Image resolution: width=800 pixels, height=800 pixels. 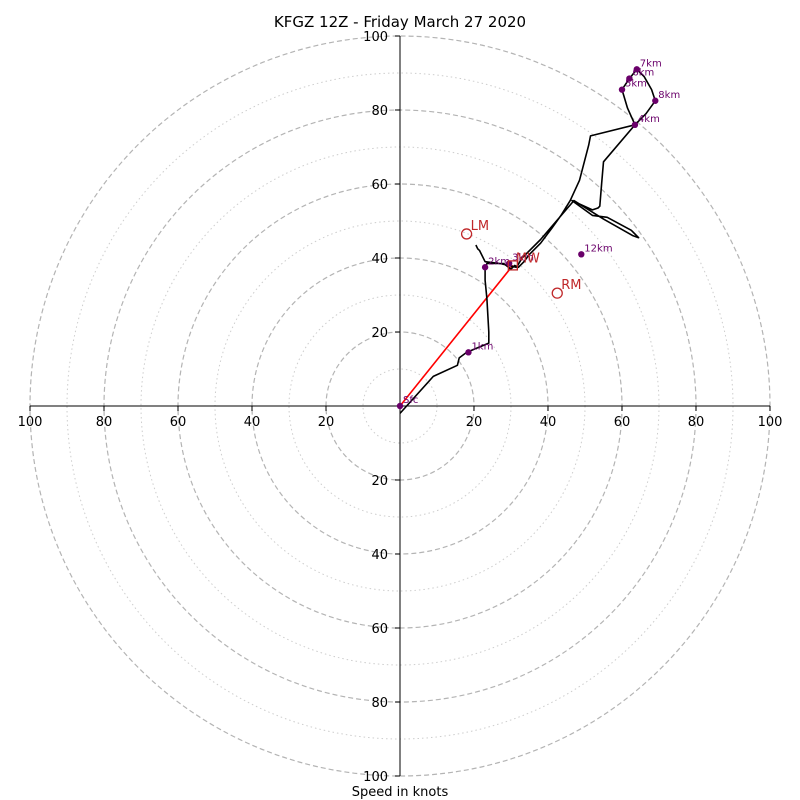 I want to click on height-label-3km: 3km, so click(x=523, y=258).